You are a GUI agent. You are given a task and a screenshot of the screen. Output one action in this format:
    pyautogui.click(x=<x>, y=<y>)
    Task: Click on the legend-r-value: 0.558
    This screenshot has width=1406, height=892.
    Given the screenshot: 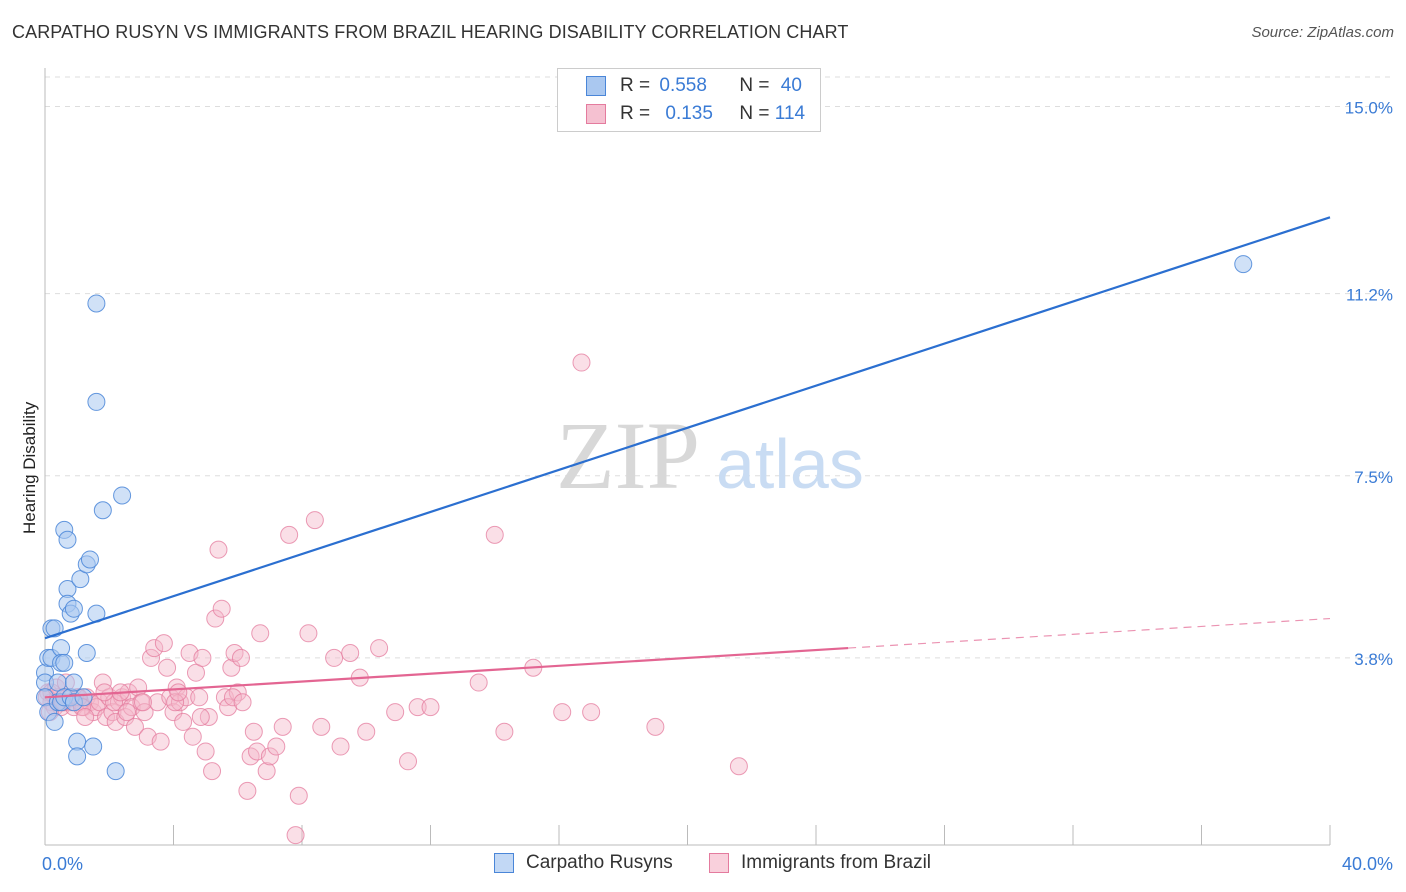 What is the action you would take?
    pyautogui.click(x=683, y=85)
    